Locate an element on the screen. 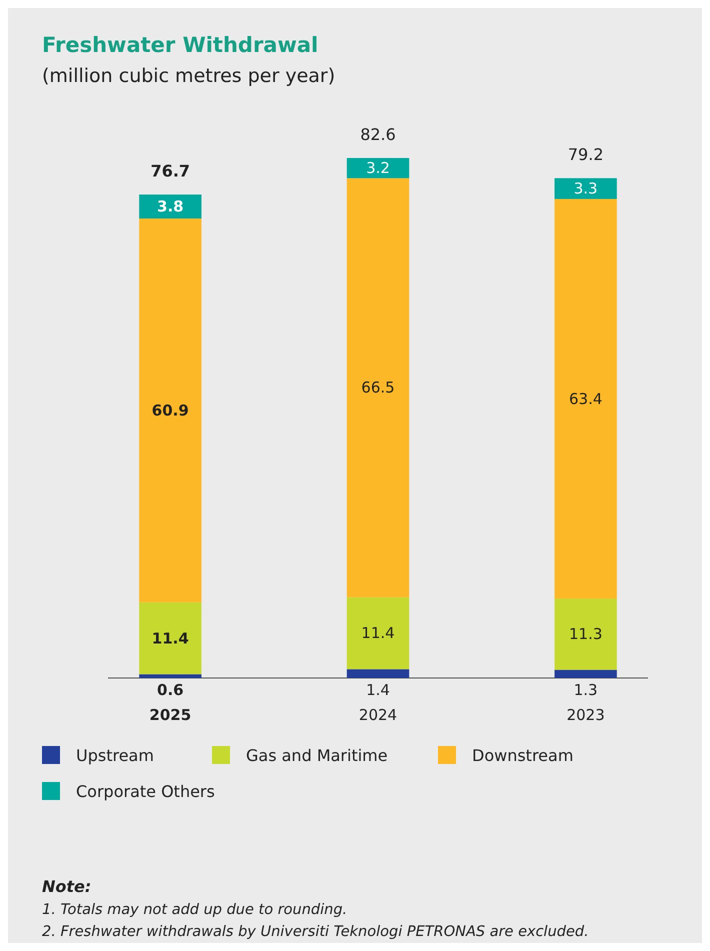  text: 1. Totals may not add up due to rounding. is located at coordinates (195, 910).